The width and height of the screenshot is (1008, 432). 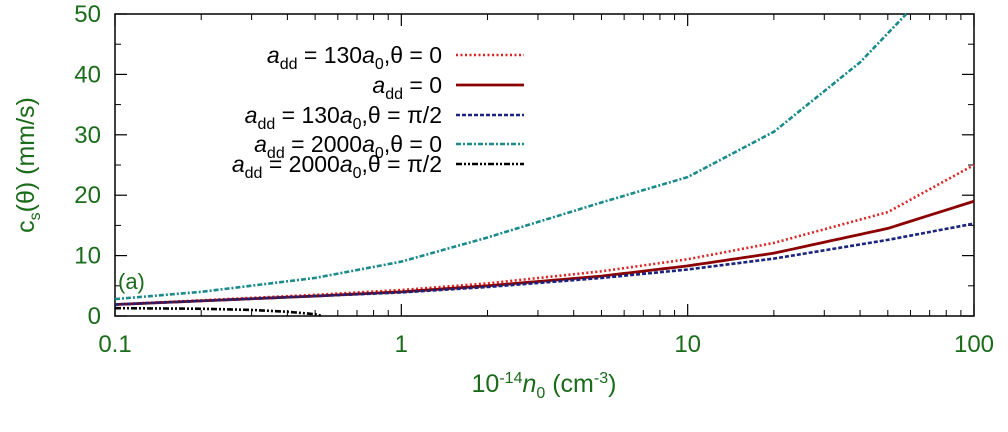 What do you see at coordinates (544, 386) in the screenshot?
I see `x-axis-label: 10-14n0 (cm-3)` at bounding box center [544, 386].